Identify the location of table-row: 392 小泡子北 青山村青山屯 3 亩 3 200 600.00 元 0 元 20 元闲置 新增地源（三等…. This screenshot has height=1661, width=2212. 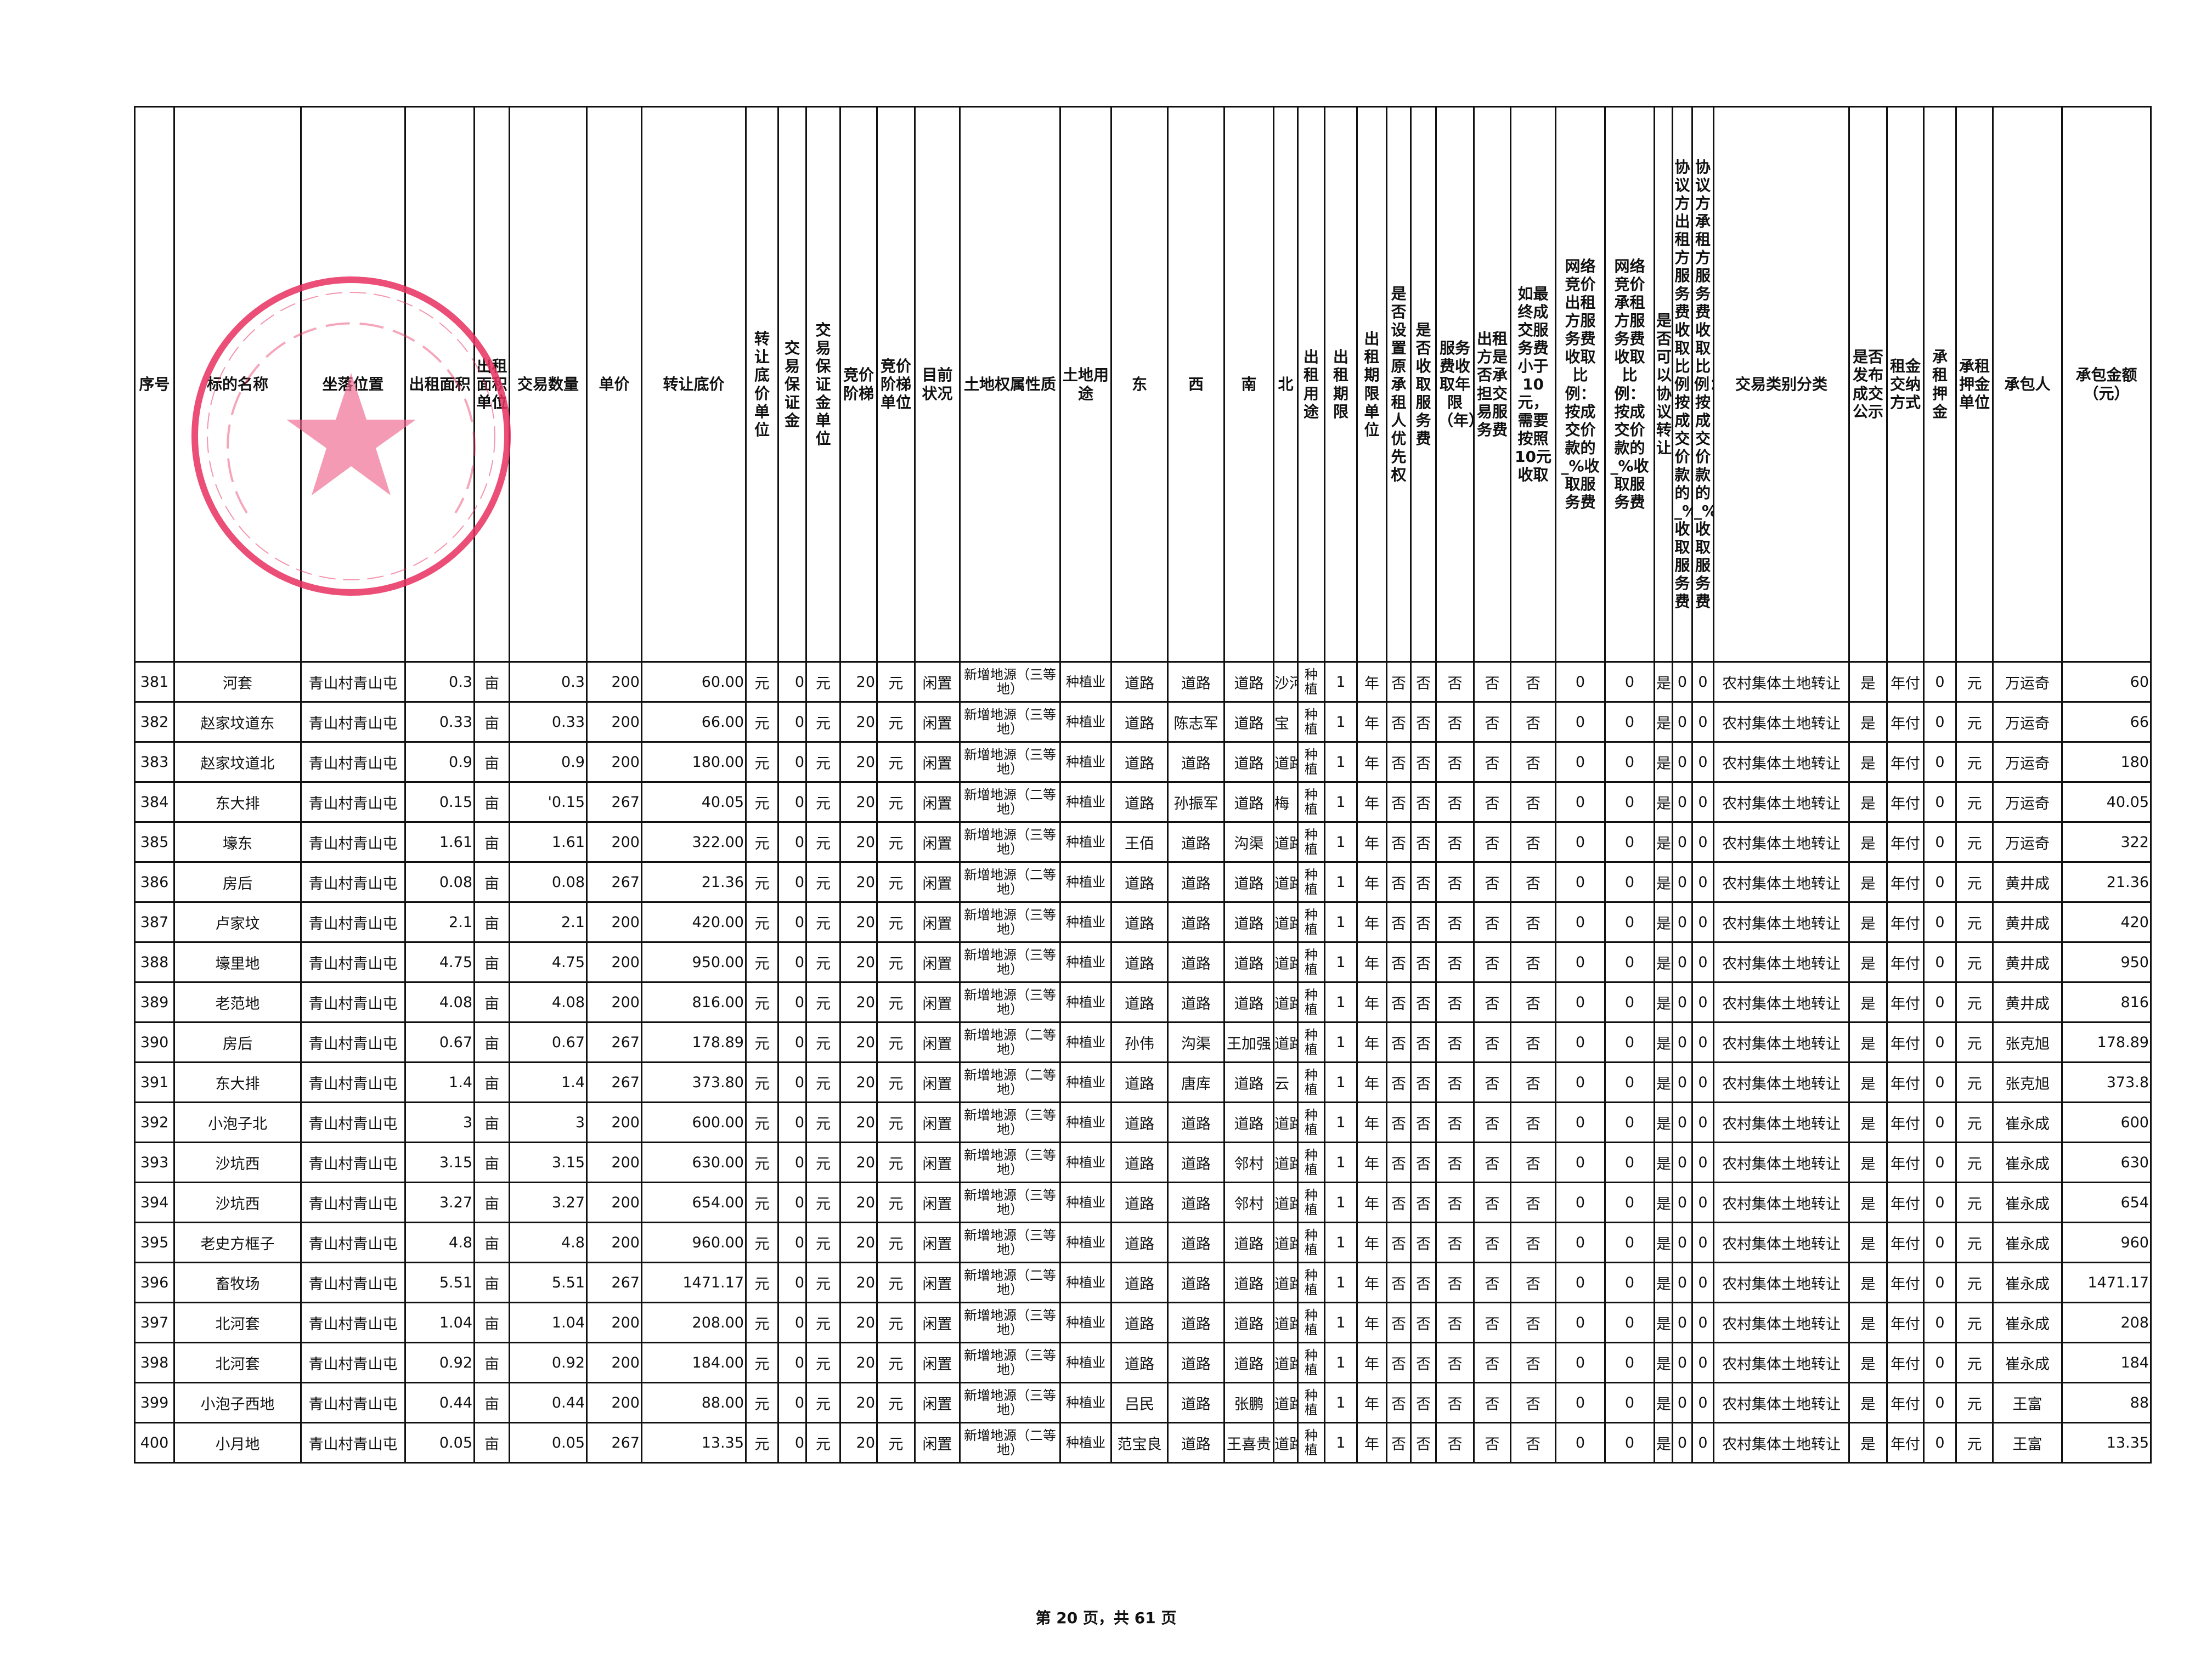
(1143, 1122).